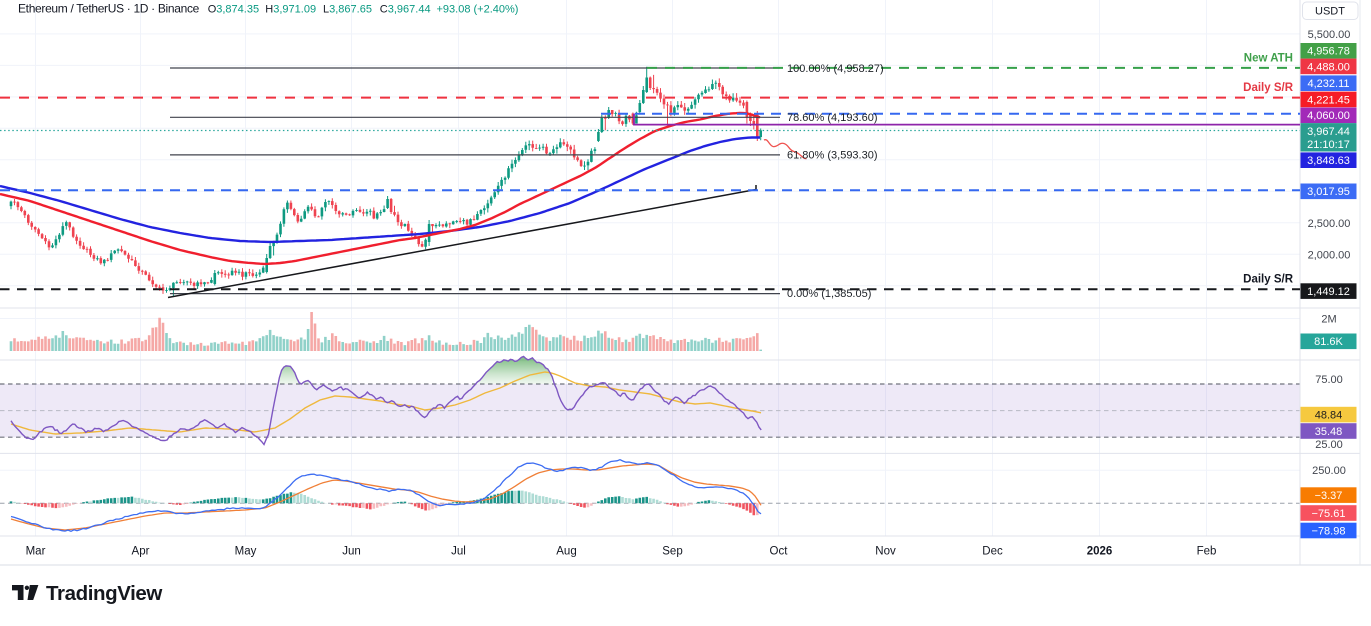 The height and width of the screenshot is (626, 1371). Describe the element at coordinates (1329, 380) in the screenshot. I see `svg-text: 75.00` at that location.